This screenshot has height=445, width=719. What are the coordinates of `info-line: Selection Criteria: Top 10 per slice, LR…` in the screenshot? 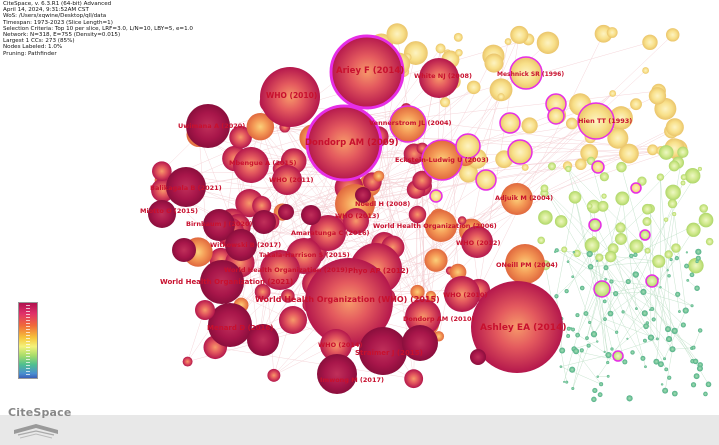 It's located at (98, 28).